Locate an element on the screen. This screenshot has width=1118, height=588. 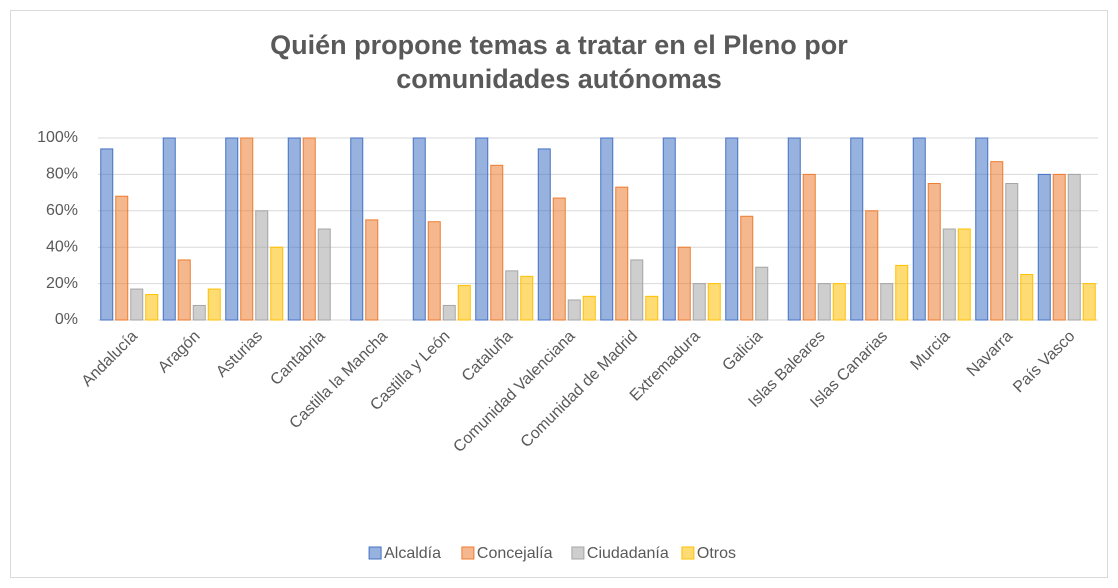
legend-label: Ciudadanía is located at coordinates (628, 553).